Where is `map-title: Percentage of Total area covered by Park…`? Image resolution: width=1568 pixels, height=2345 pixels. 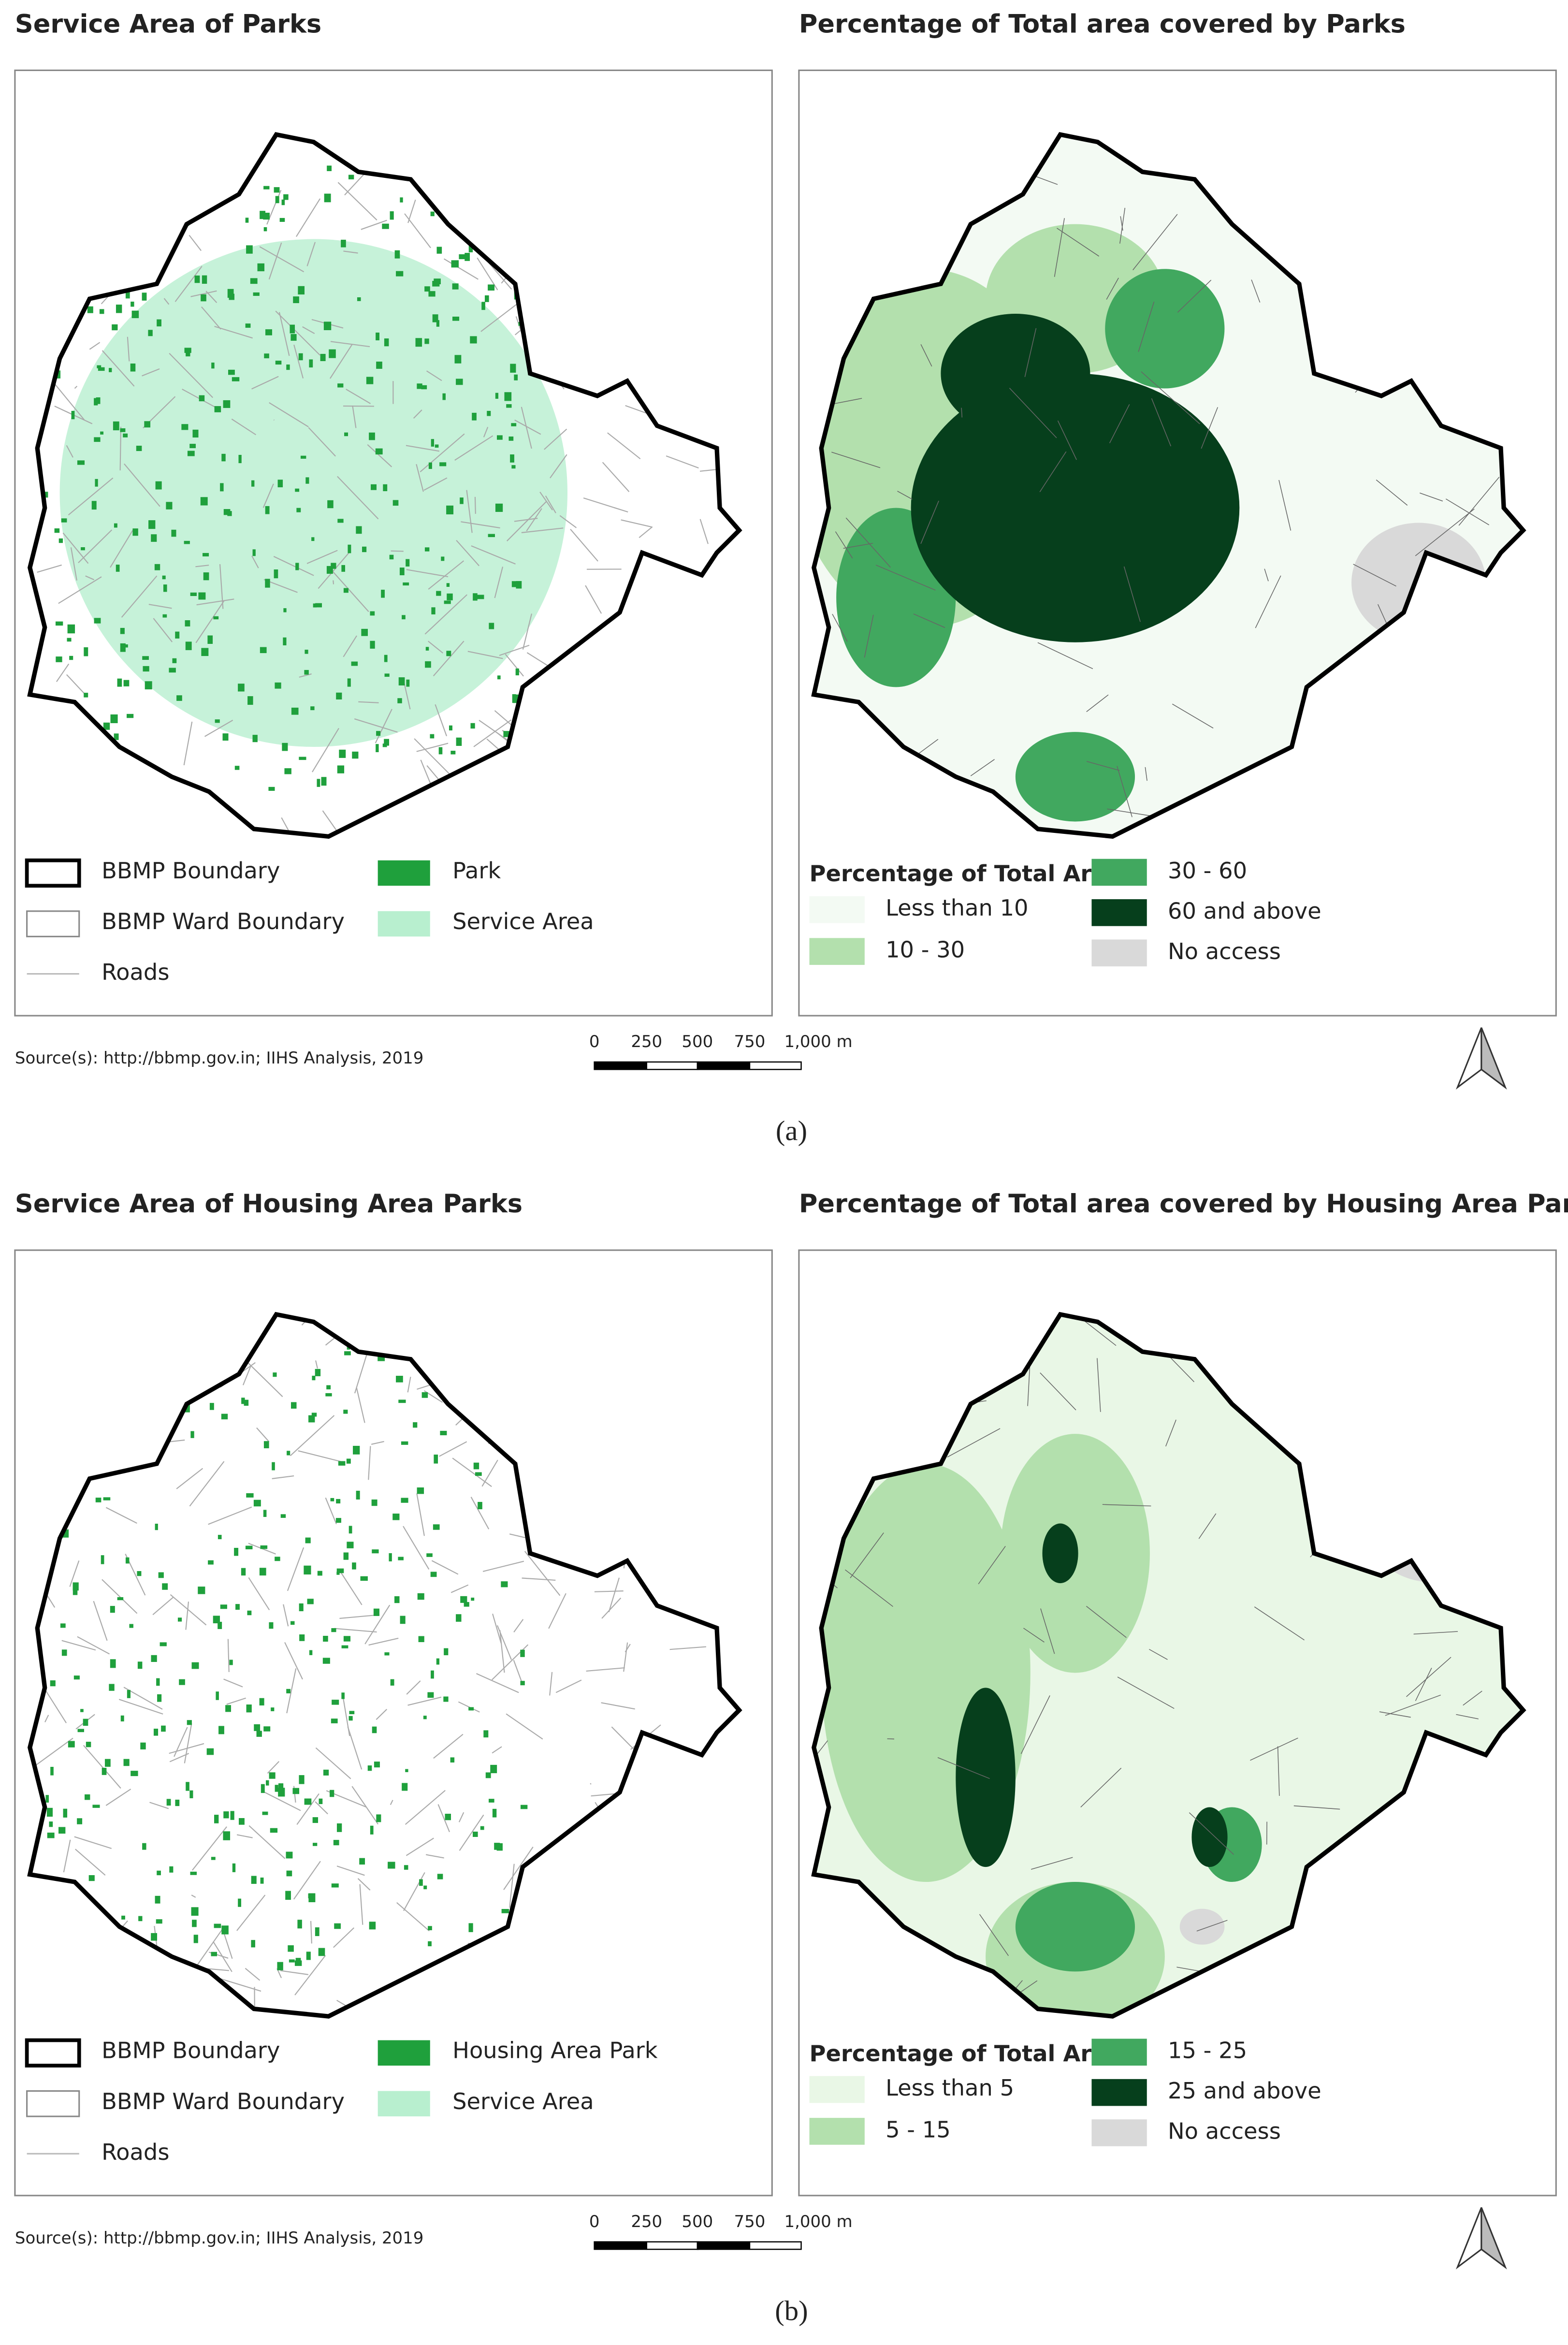 map-title: Percentage of Total area covered by Park… is located at coordinates (1102, 24).